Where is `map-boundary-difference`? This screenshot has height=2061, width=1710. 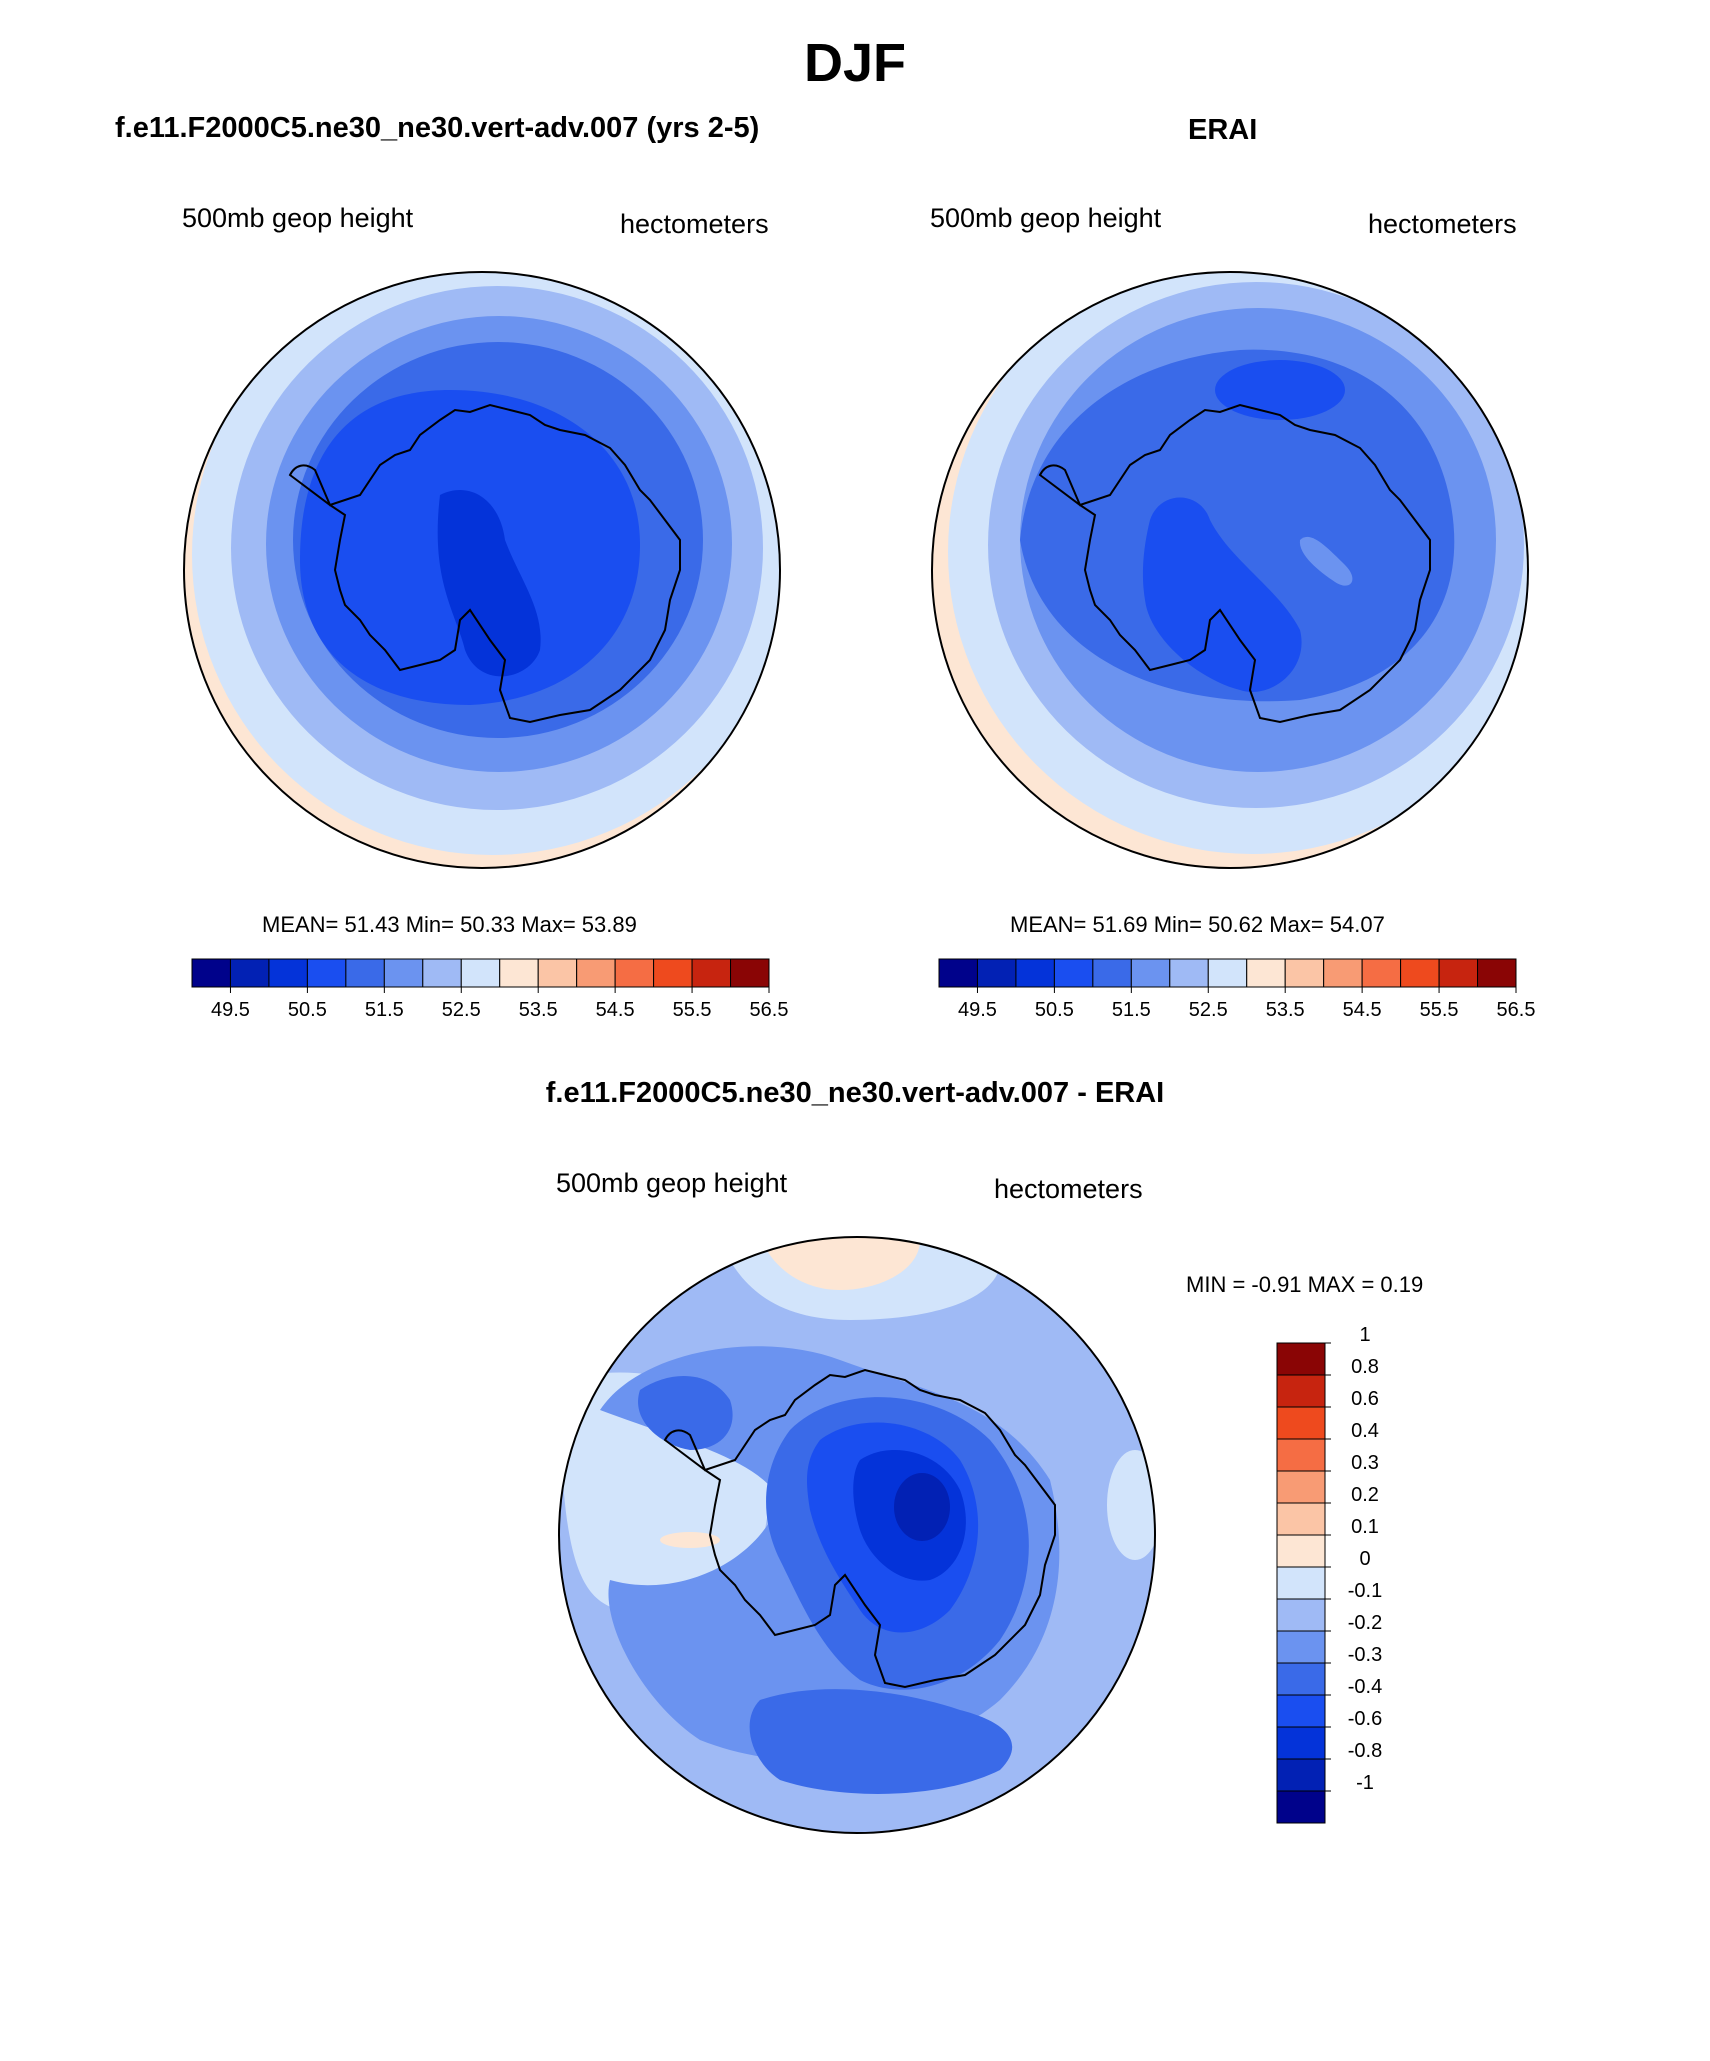
map-boundary-difference is located at coordinates (857, 1535).